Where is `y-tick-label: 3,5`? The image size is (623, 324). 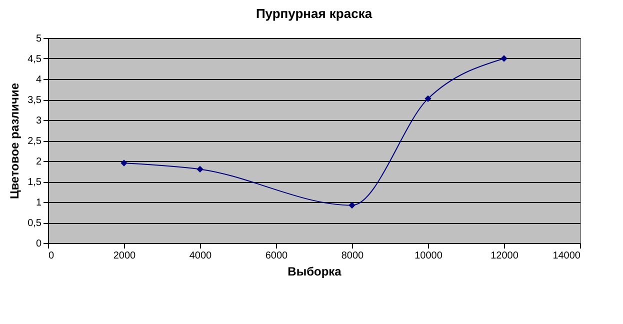
y-tick-label: 3,5 is located at coordinates (35, 100).